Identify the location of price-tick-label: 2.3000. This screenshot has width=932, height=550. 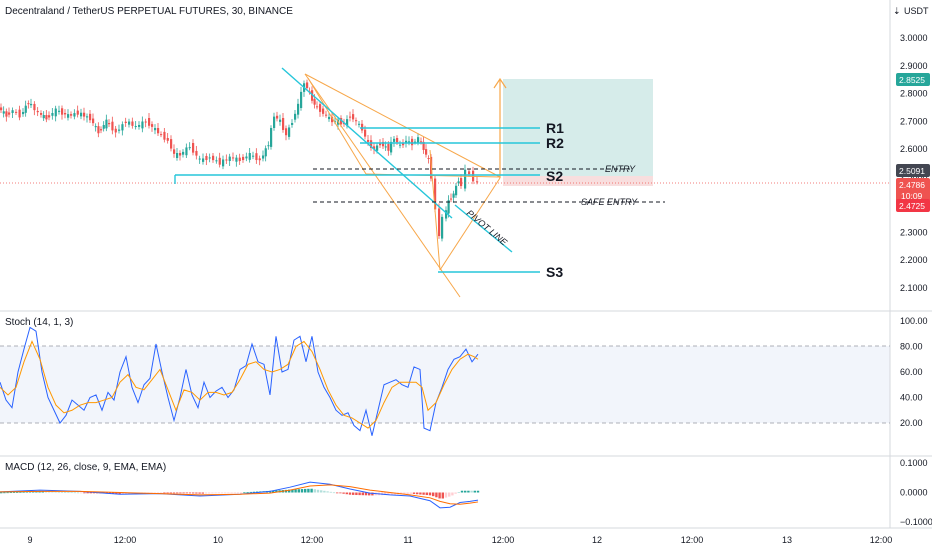
(914, 232).